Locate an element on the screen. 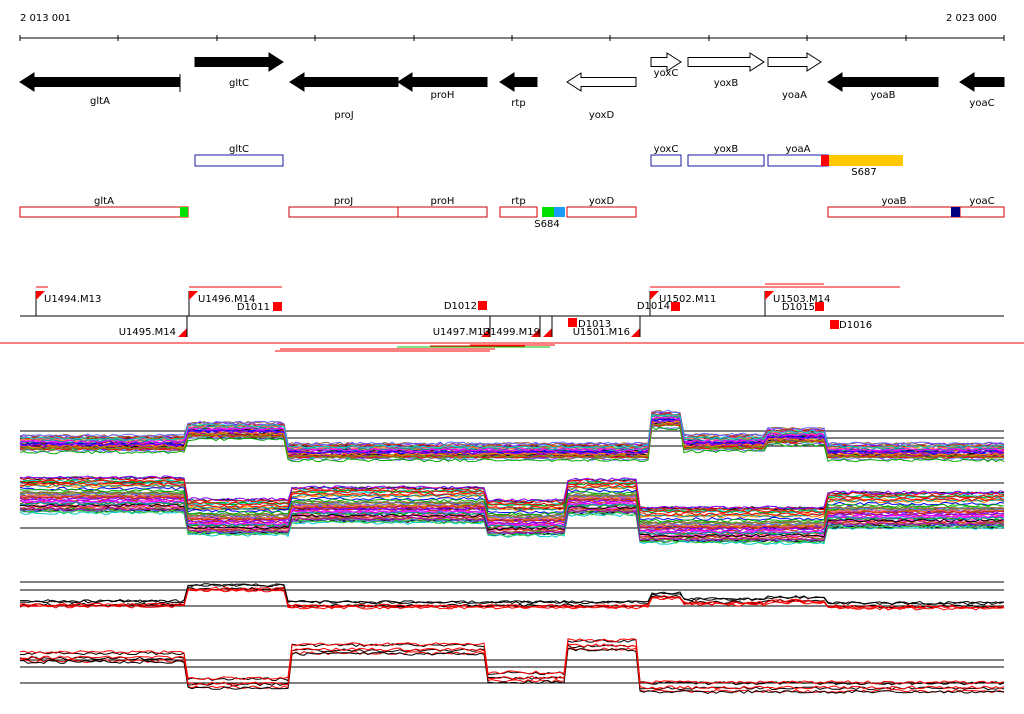 Image resolution: width=1024 pixels, height=714 pixels. gene-label-yoaC: yoaC is located at coordinates (981, 103).